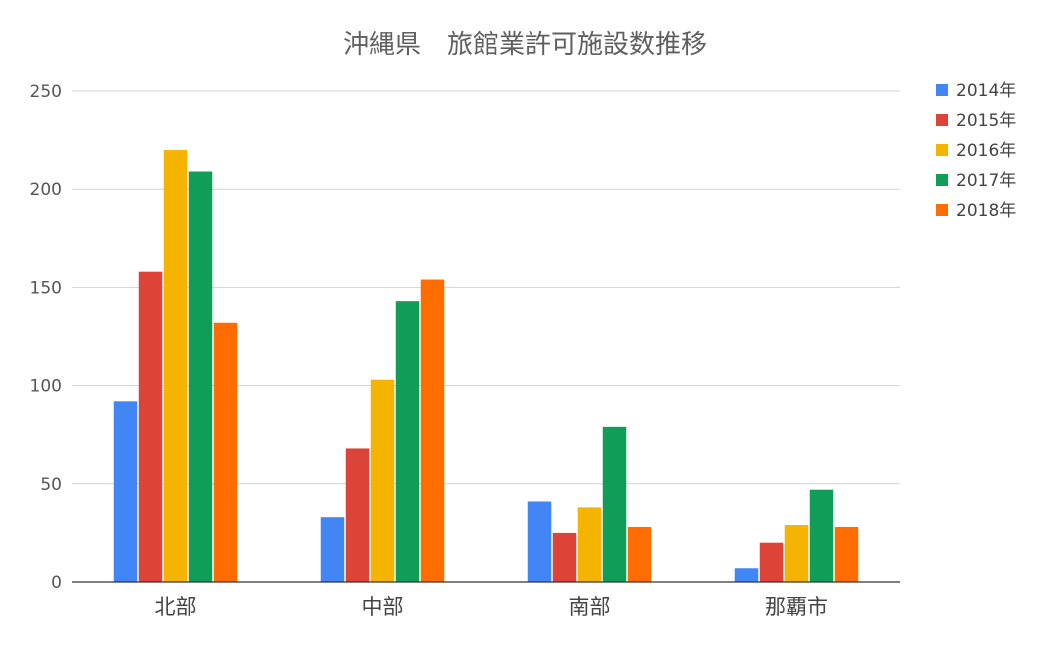 The height and width of the screenshot is (646, 1053). I want to click on y-tick-label: 150, so click(46, 288).